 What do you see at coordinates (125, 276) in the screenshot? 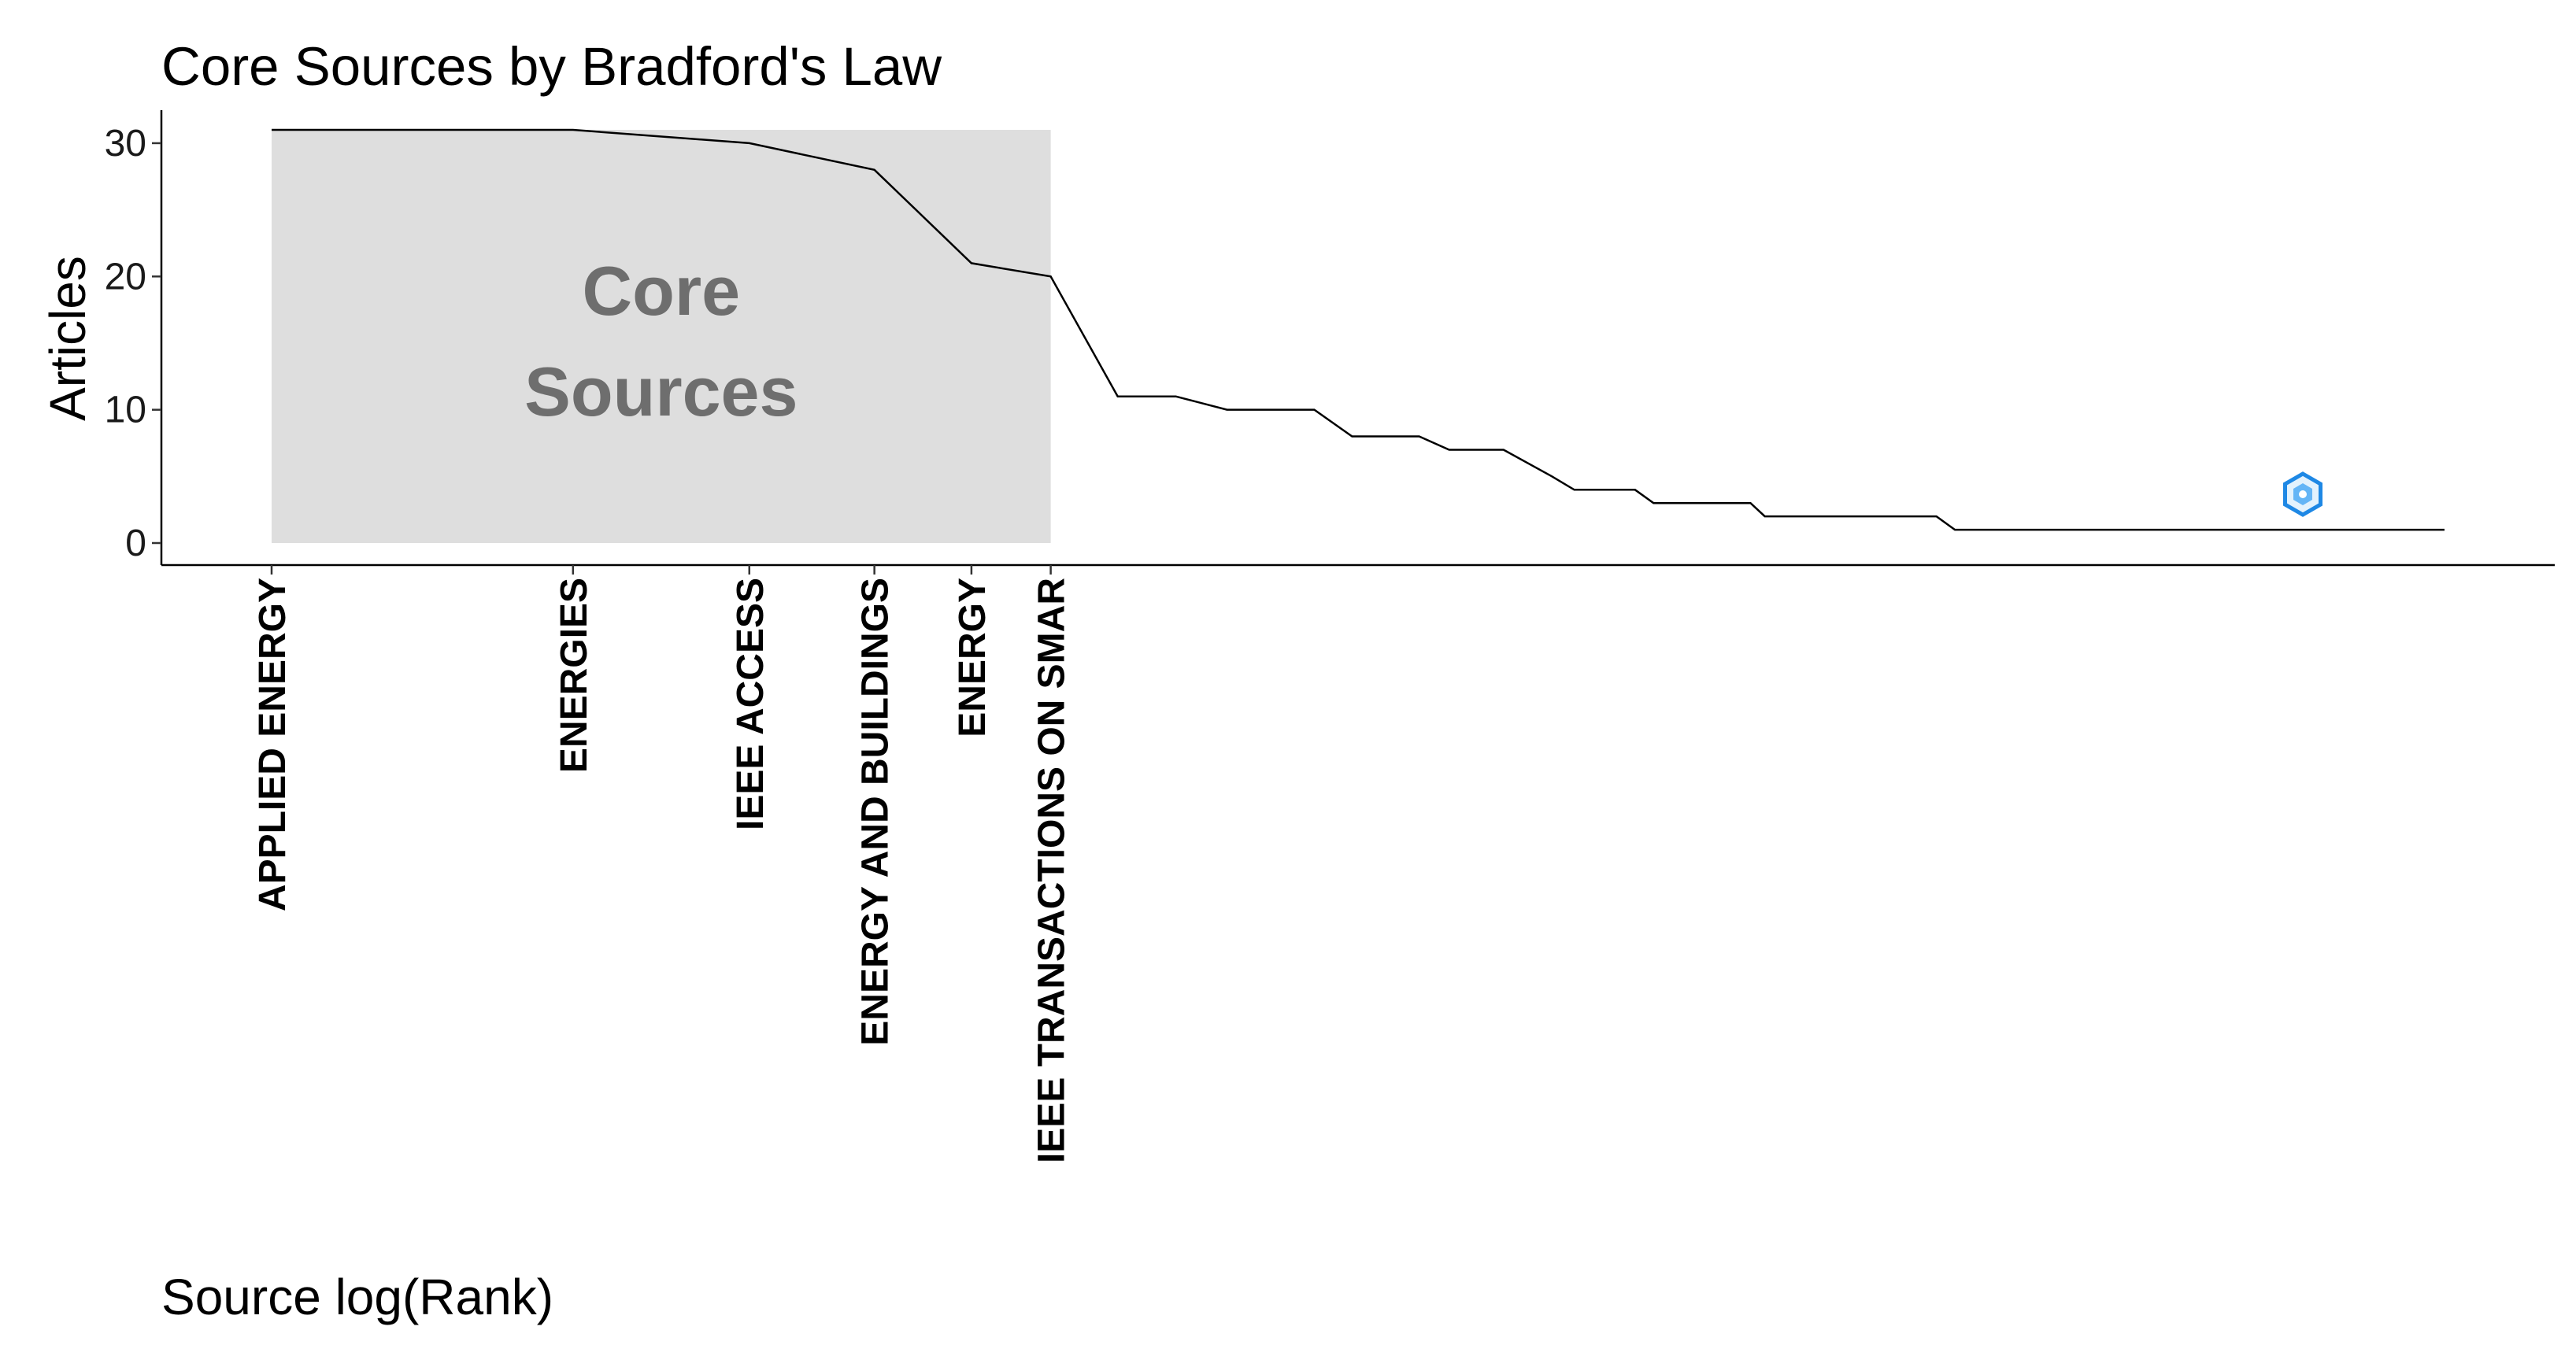
I see `y-tick-label: 20` at bounding box center [125, 276].